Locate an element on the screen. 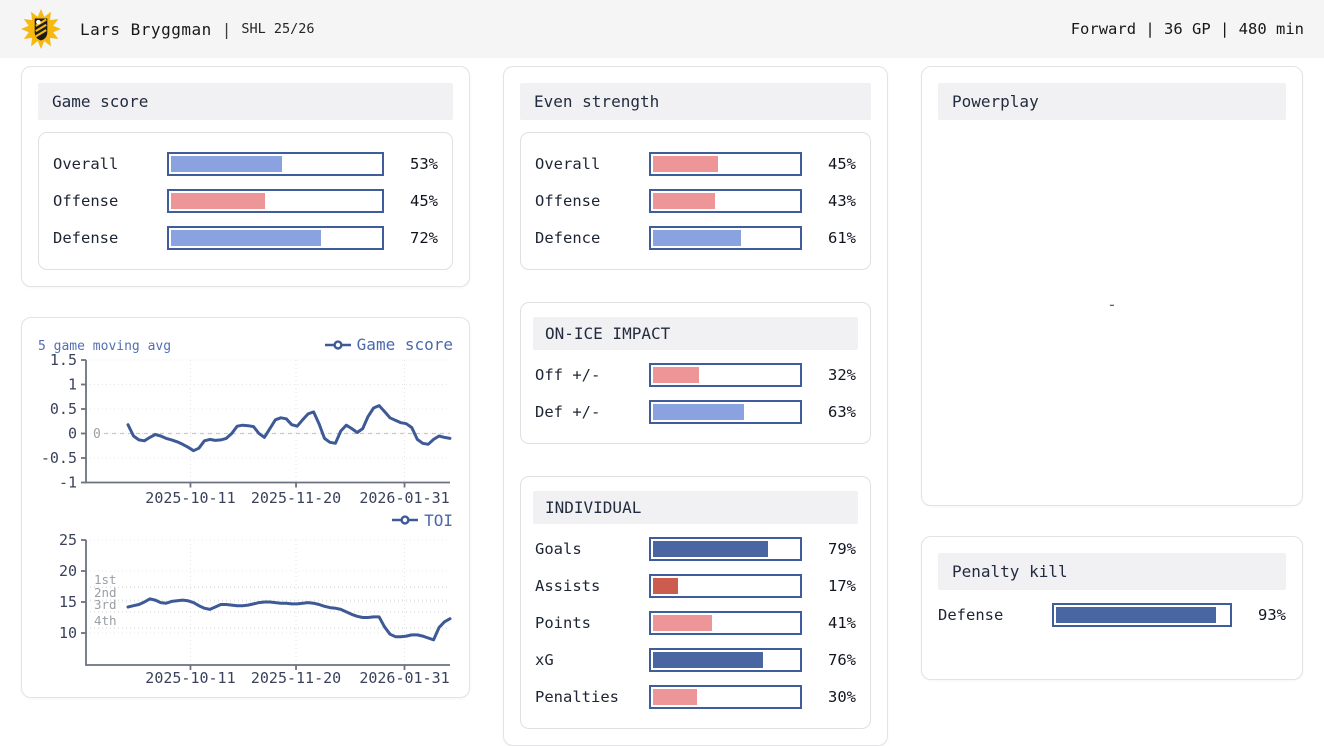  zone-label: 1st is located at coordinates (105, 579).